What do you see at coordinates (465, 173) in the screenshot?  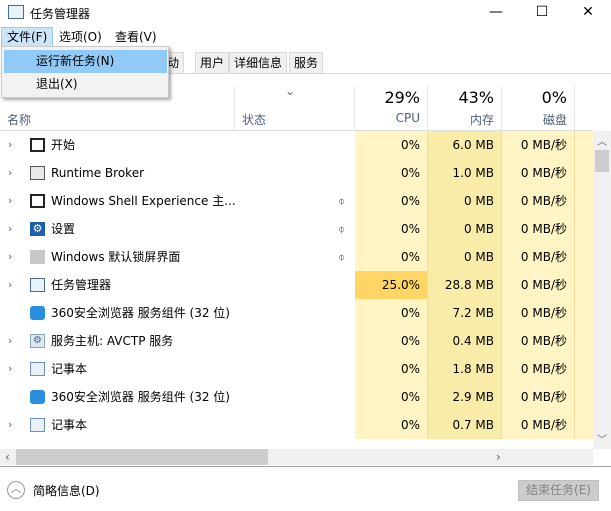 I see `memory-cell: 1.0 MB` at bounding box center [465, 173].